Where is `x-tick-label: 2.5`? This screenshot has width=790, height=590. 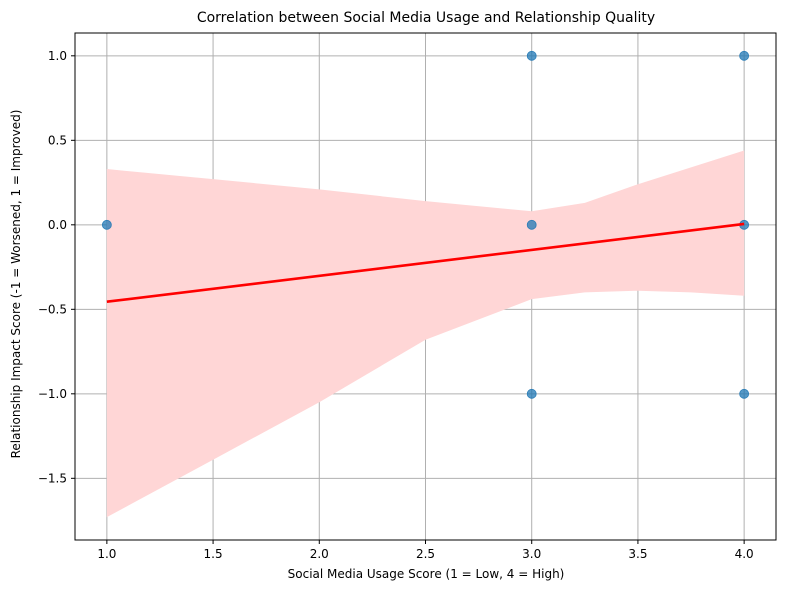
x-tick-label: 2.5 is located at coordinates (425, 554).